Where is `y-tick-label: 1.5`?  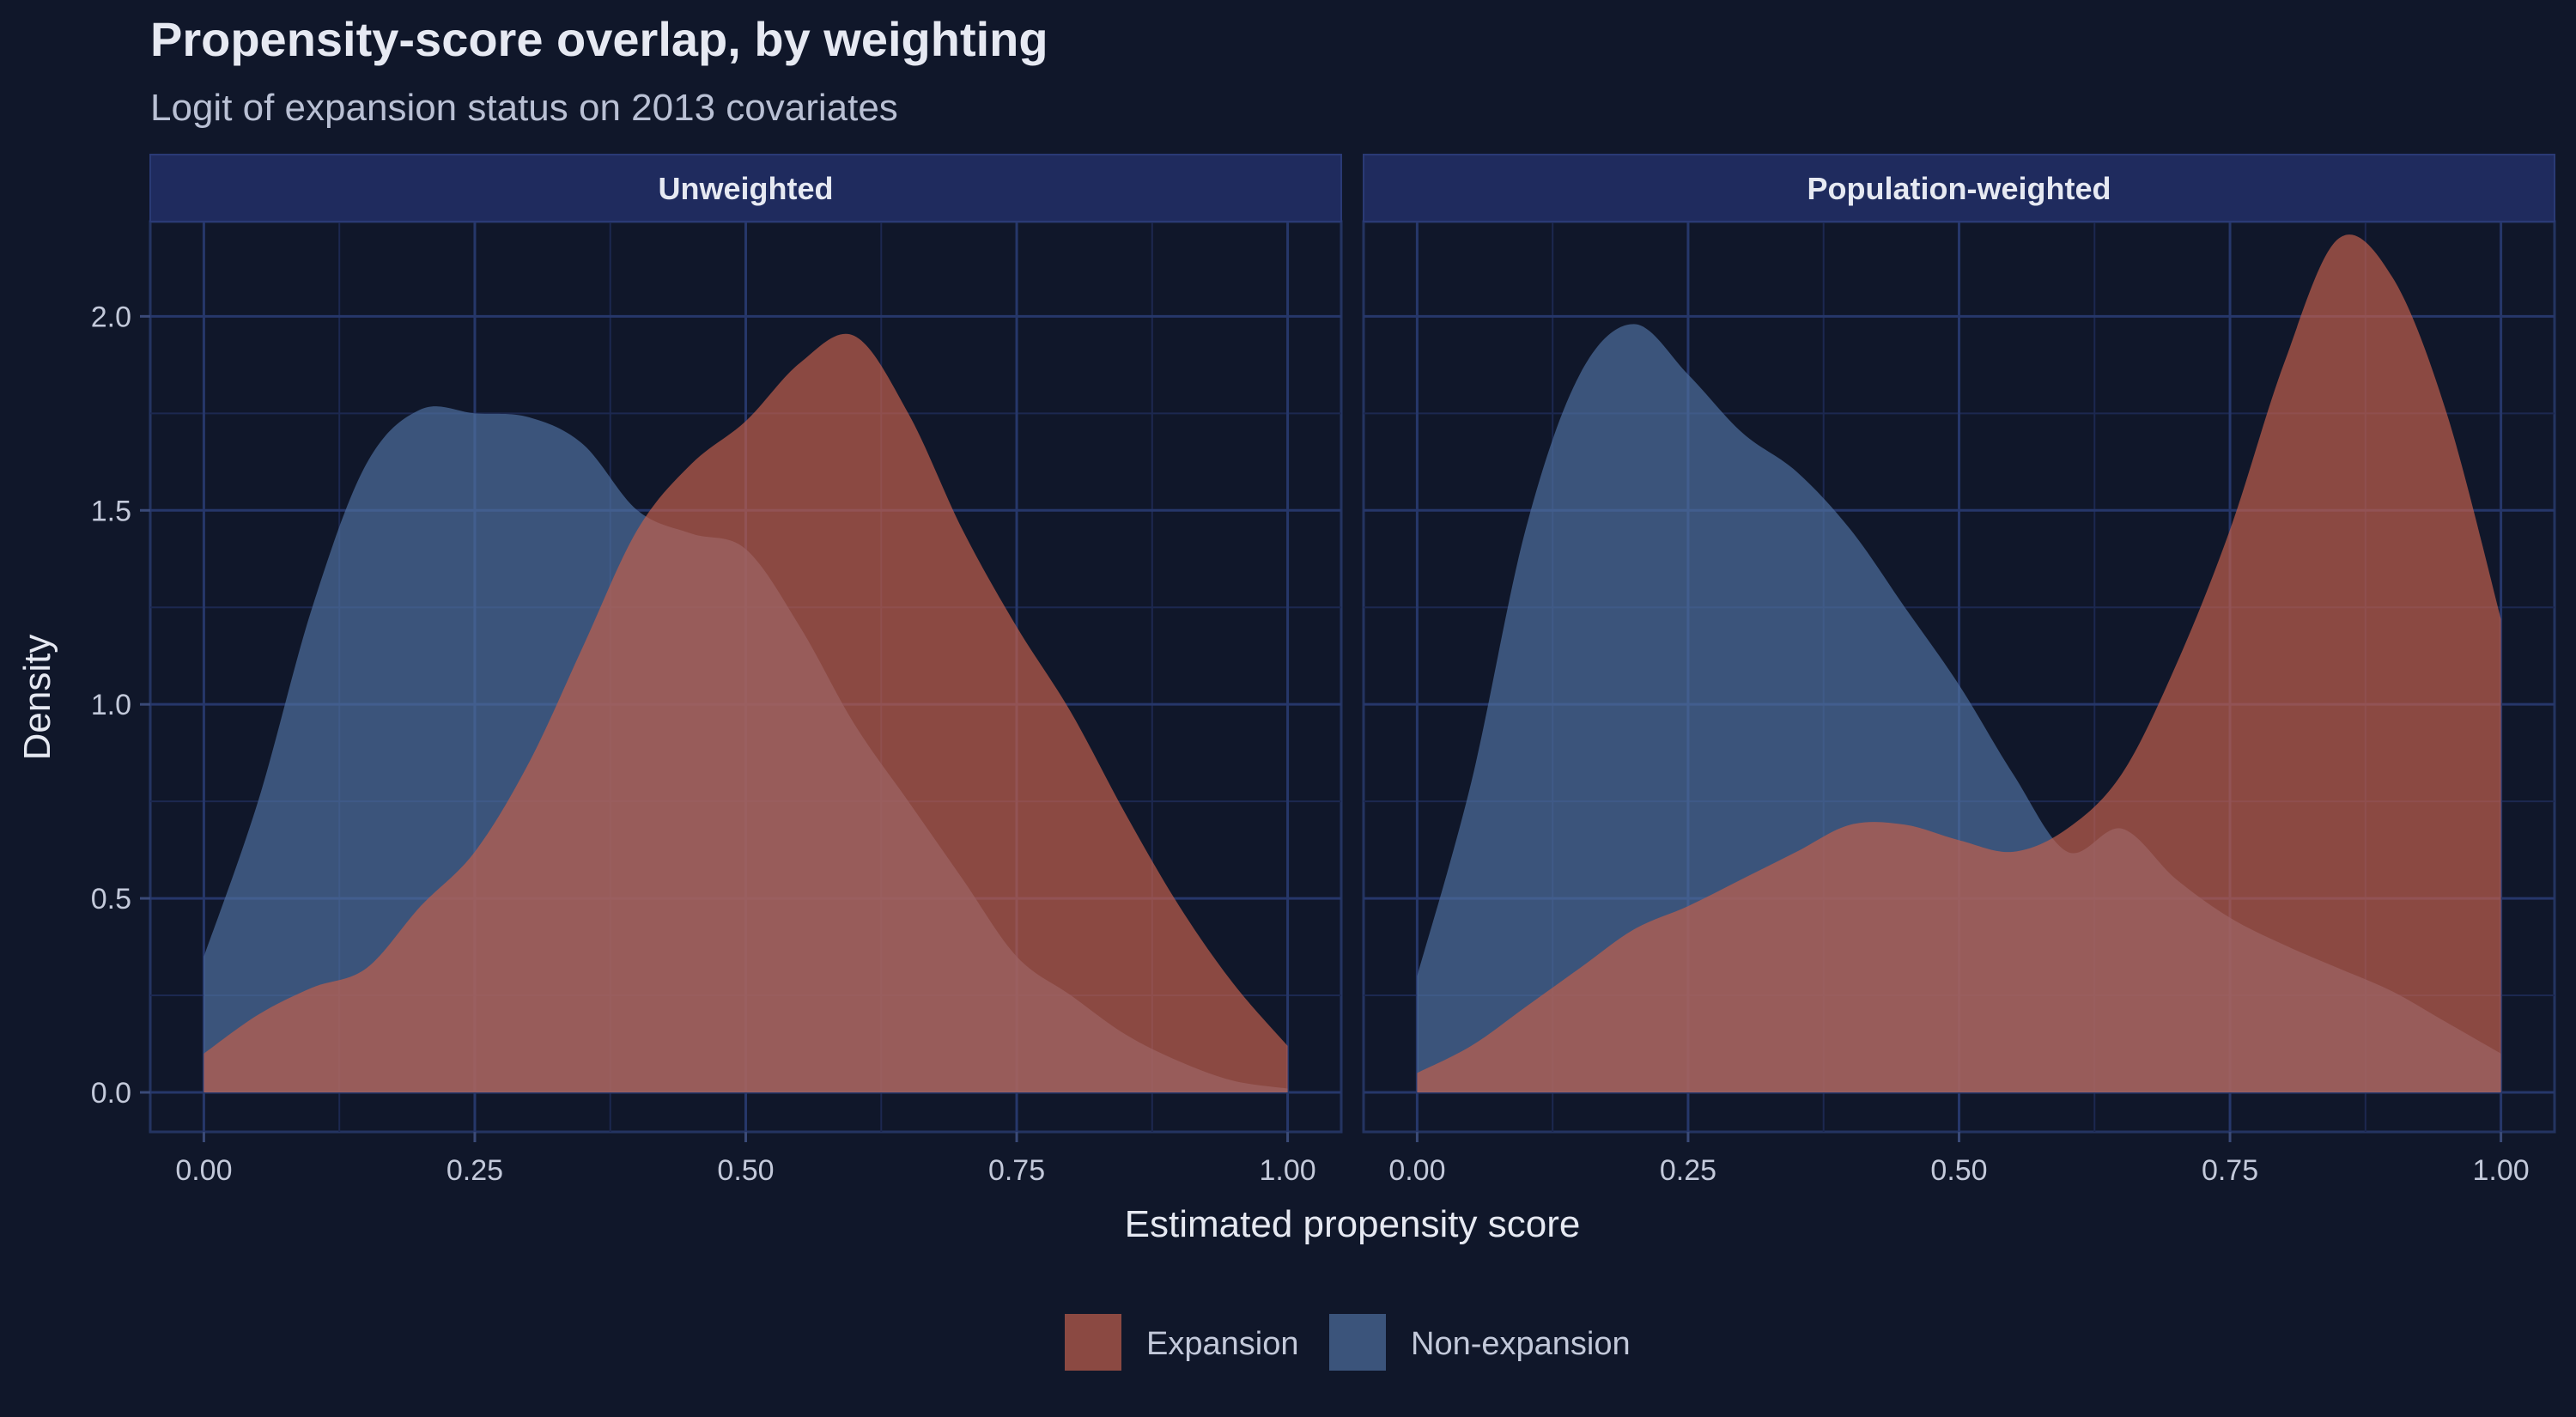
y-tick-label: 1.5 is located at coordinates (111, 511).